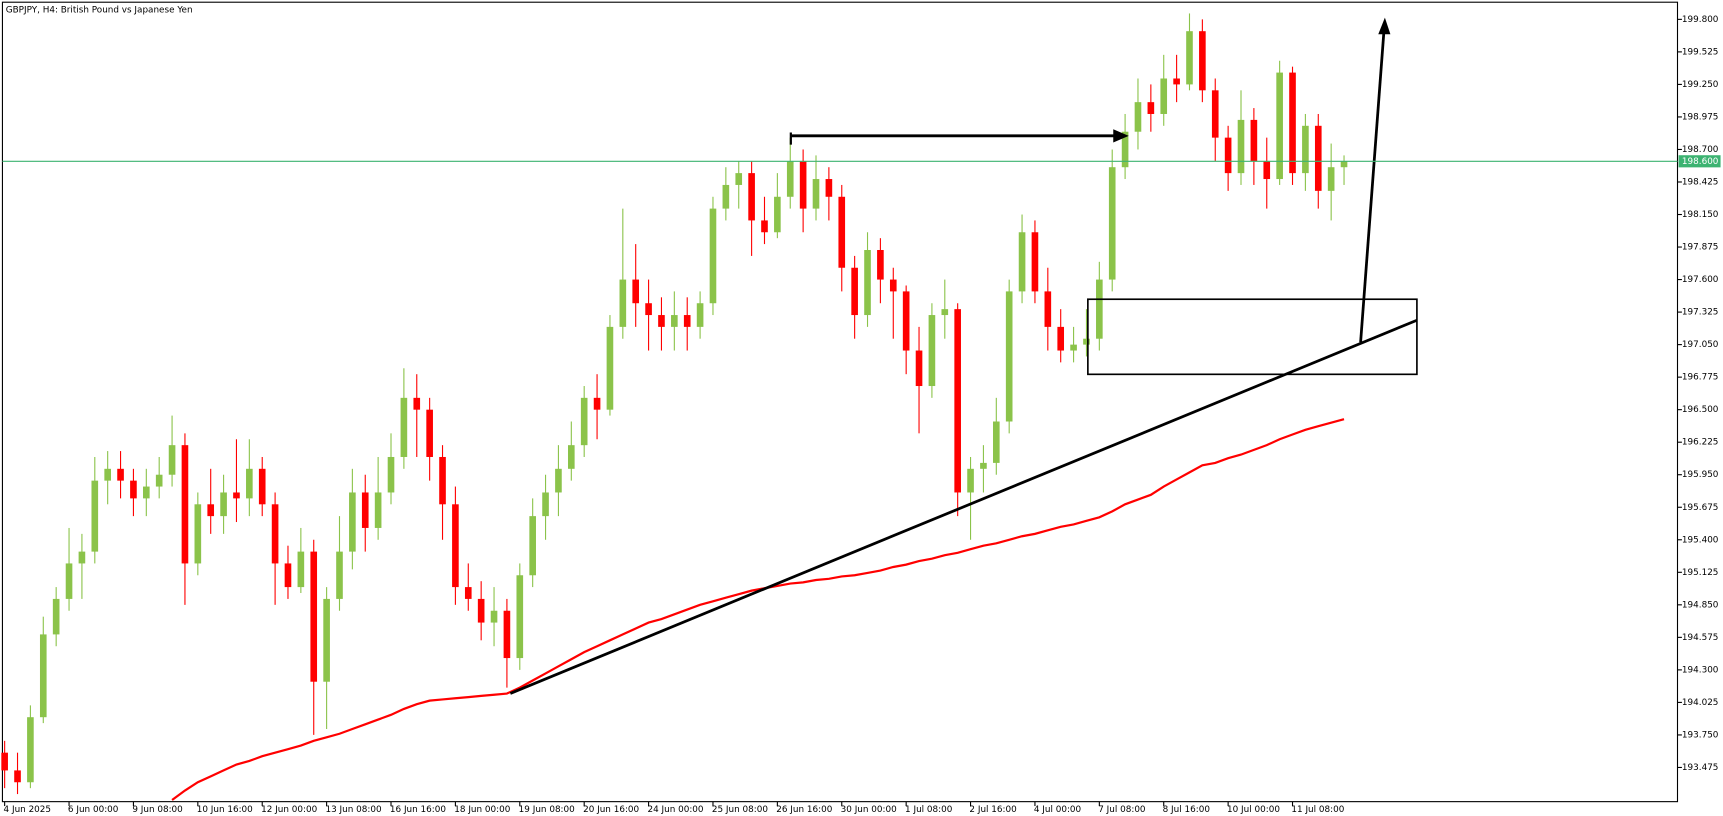 This screenshot has height=816, width=1723. Describe the element at coordinates (28, 810) in the screenshot. I see `x-tick-label: 4 Jun 2025` at that location.